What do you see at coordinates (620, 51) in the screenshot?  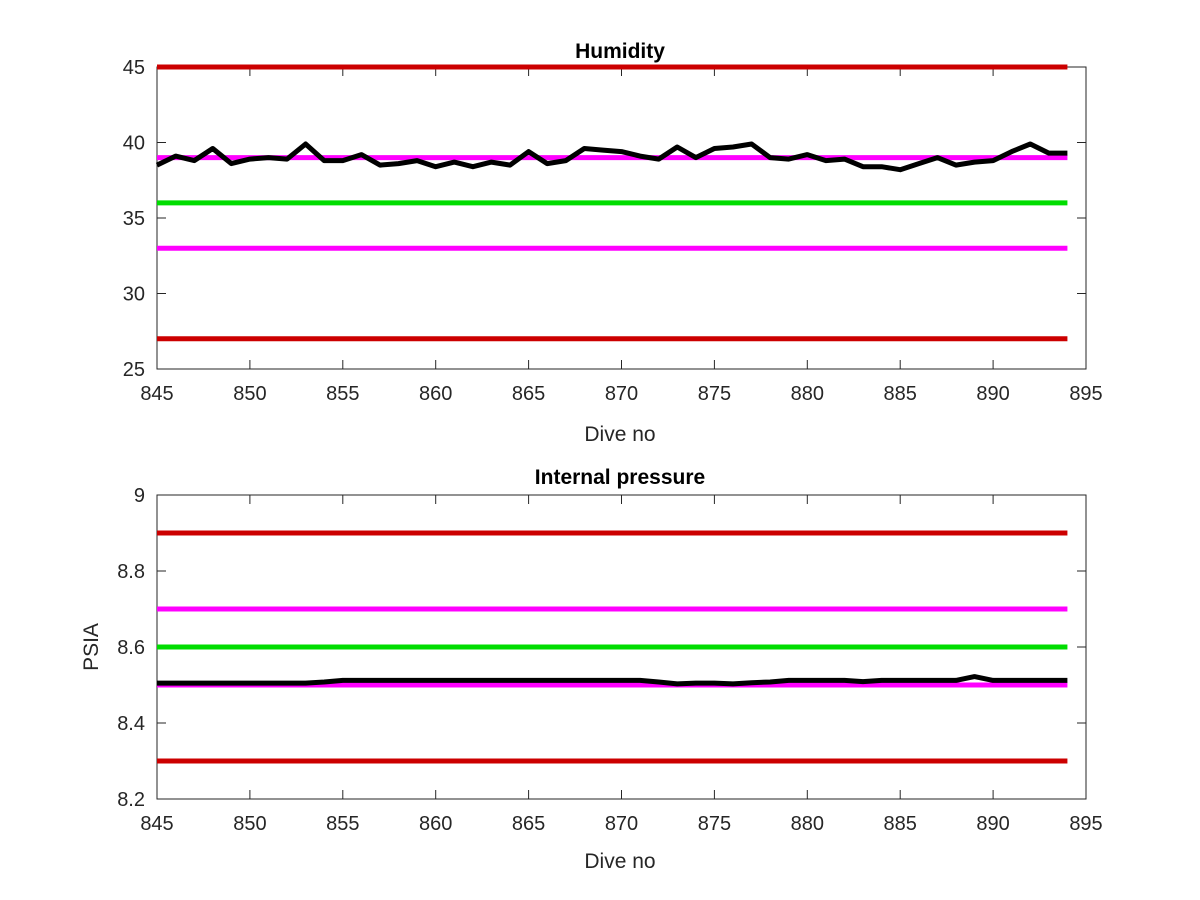 I see `chart-title: Humidity` at bounding box center [620, 51].